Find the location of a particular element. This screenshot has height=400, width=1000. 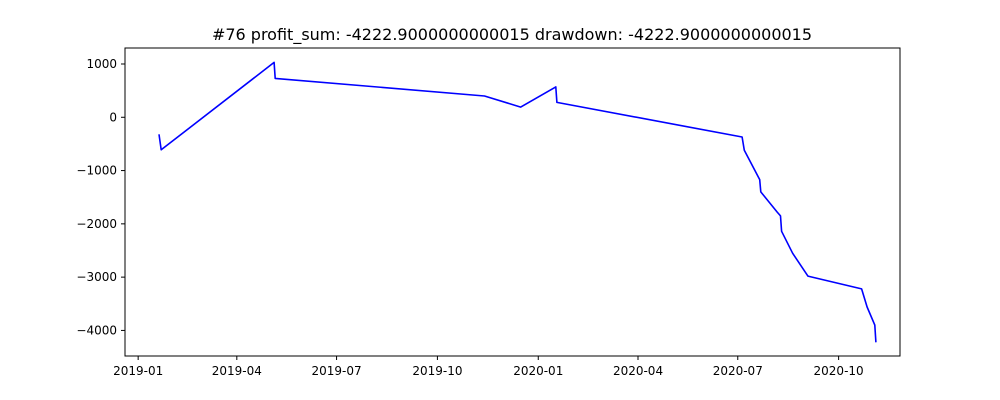

x-tick-label: 2020-07 is located at coordinates (738, 371).